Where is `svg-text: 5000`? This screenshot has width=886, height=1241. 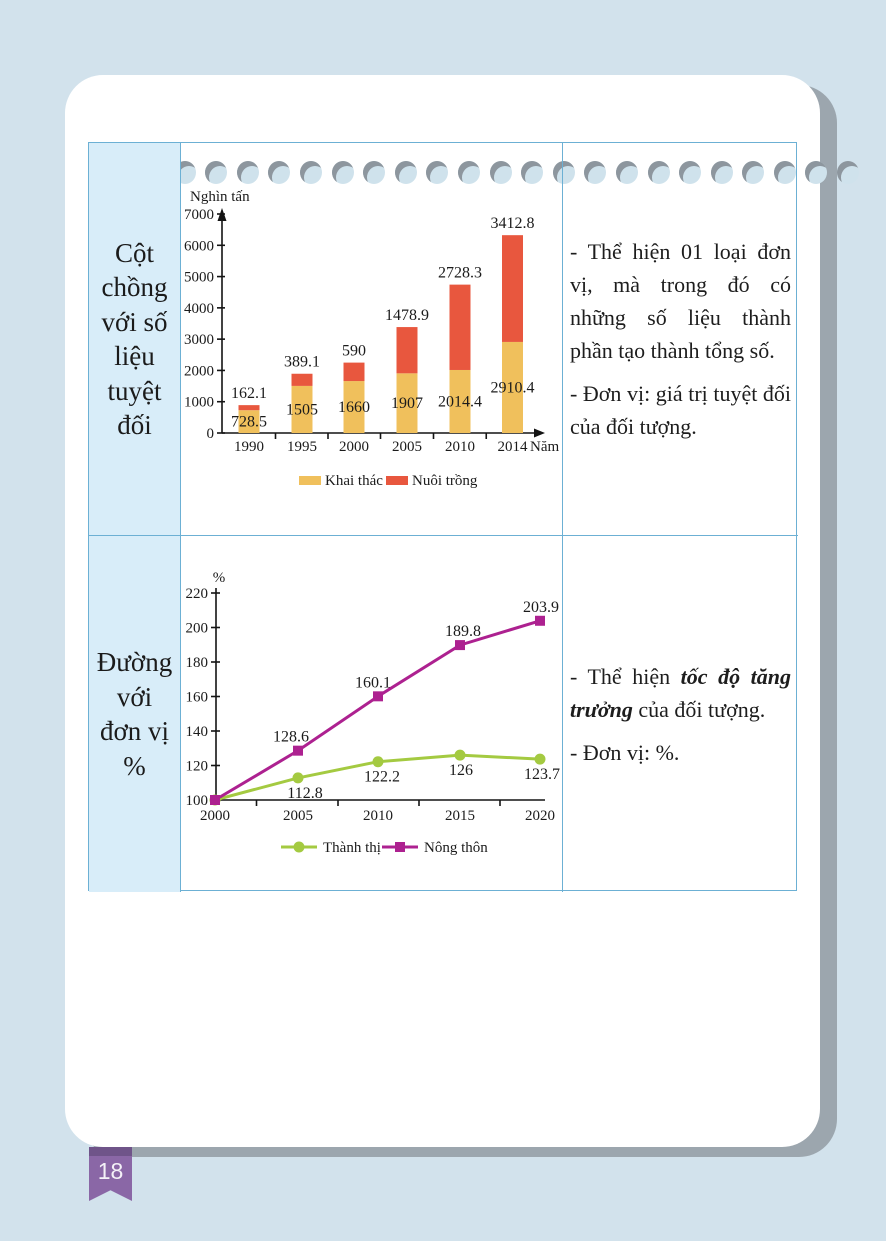
svg-text: 5000 is located at coordinates (199, 278).